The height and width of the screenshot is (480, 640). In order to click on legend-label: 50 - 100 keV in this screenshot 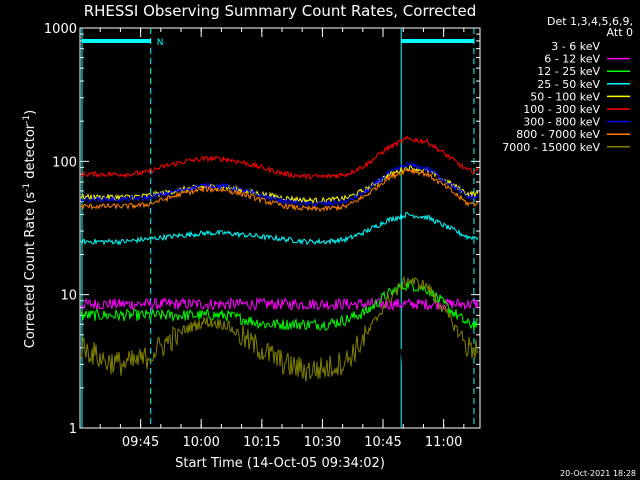, I will do `click(565, 96)`.